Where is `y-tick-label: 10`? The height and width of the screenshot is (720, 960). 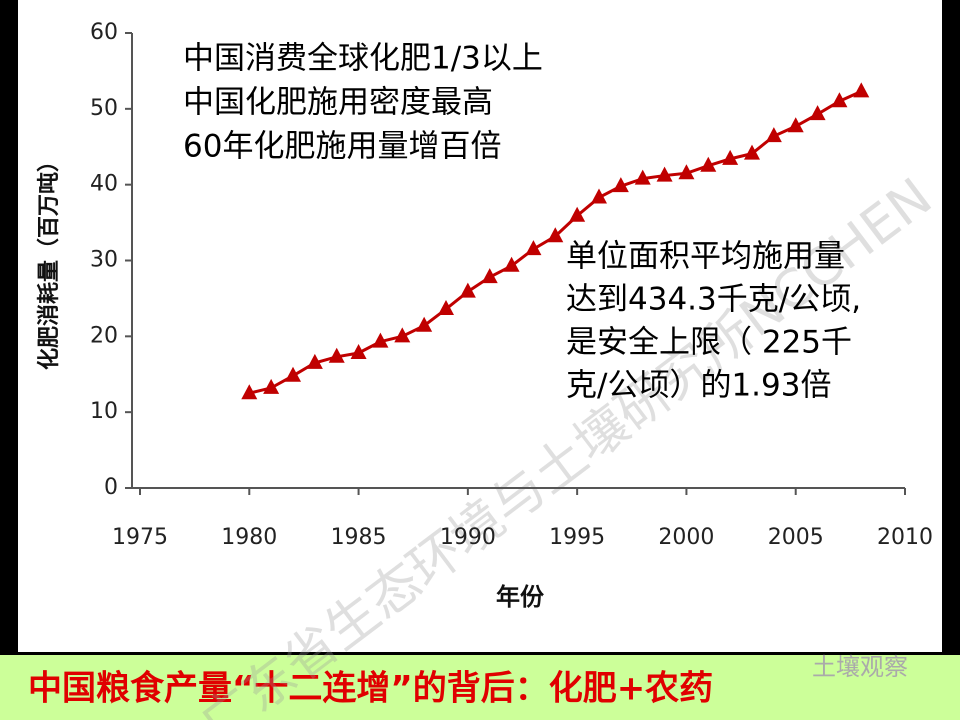
y-tick-label: 10 is located at coordinates (104, 411).